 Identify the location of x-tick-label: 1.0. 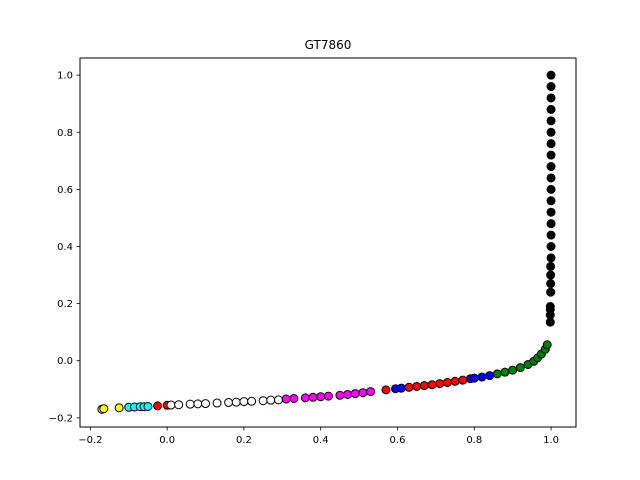
(551, 440).